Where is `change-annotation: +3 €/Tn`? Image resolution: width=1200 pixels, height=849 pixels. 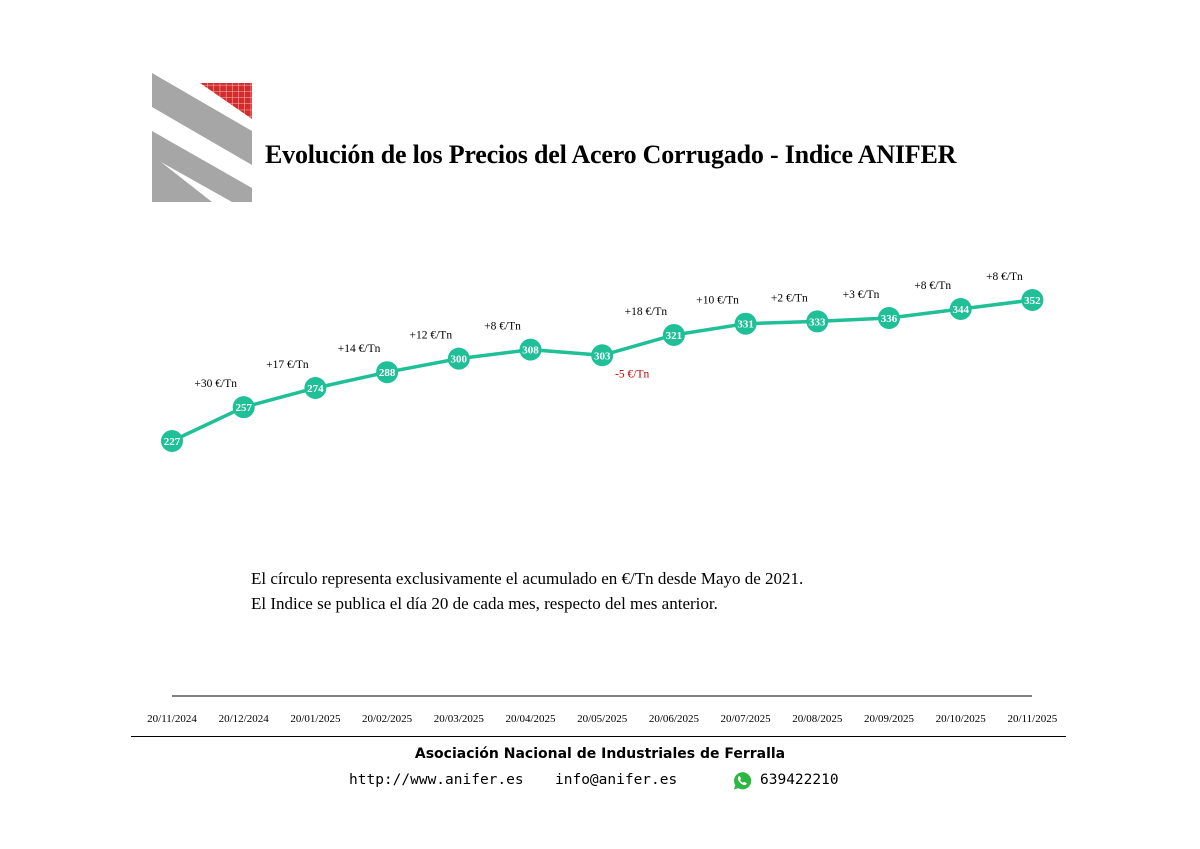 change-annotation: +3 €/Tn is located at coordinates (861, 295).